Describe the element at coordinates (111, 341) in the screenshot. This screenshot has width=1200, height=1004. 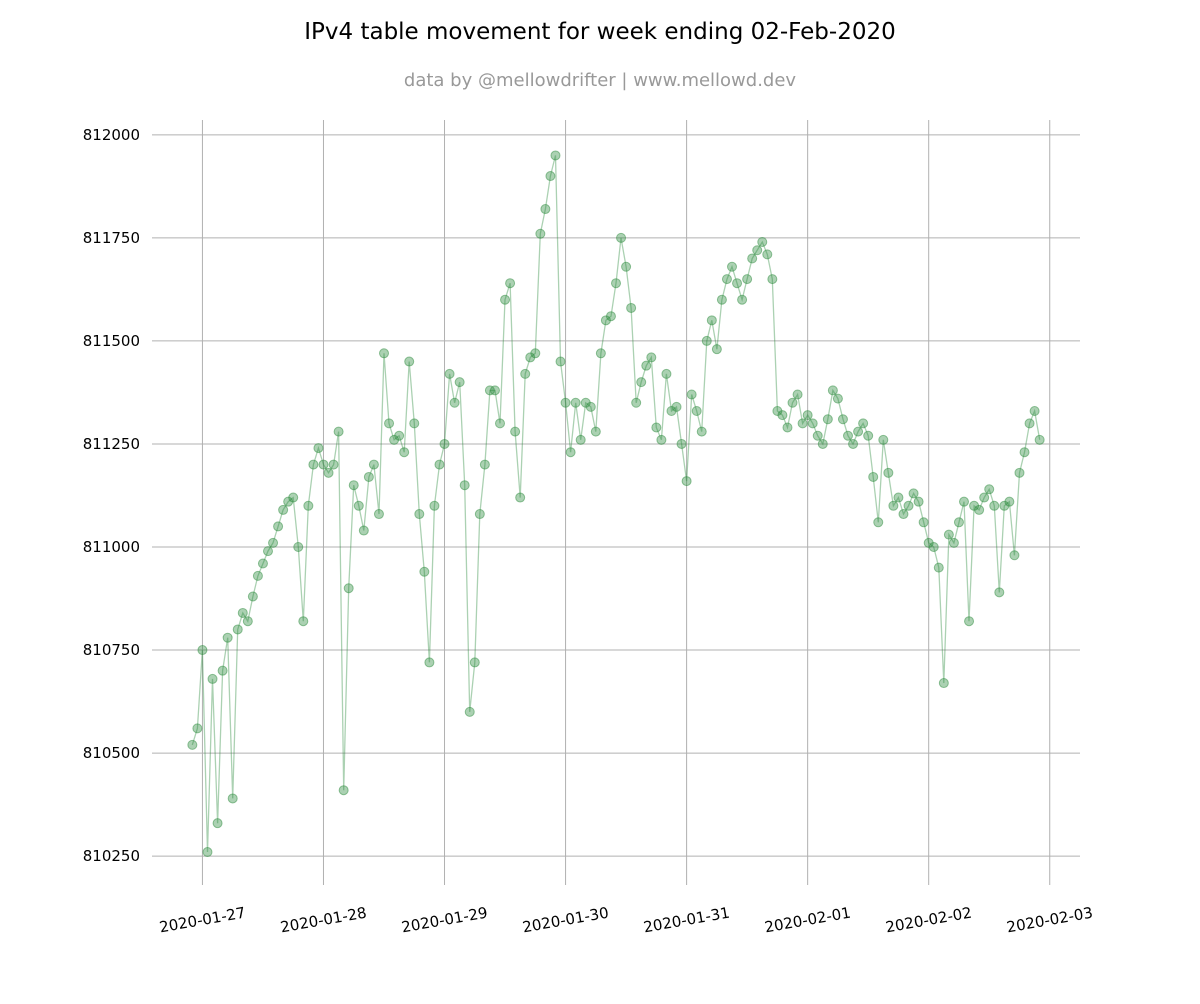
I see `y-tick-label: 811500` at that location.